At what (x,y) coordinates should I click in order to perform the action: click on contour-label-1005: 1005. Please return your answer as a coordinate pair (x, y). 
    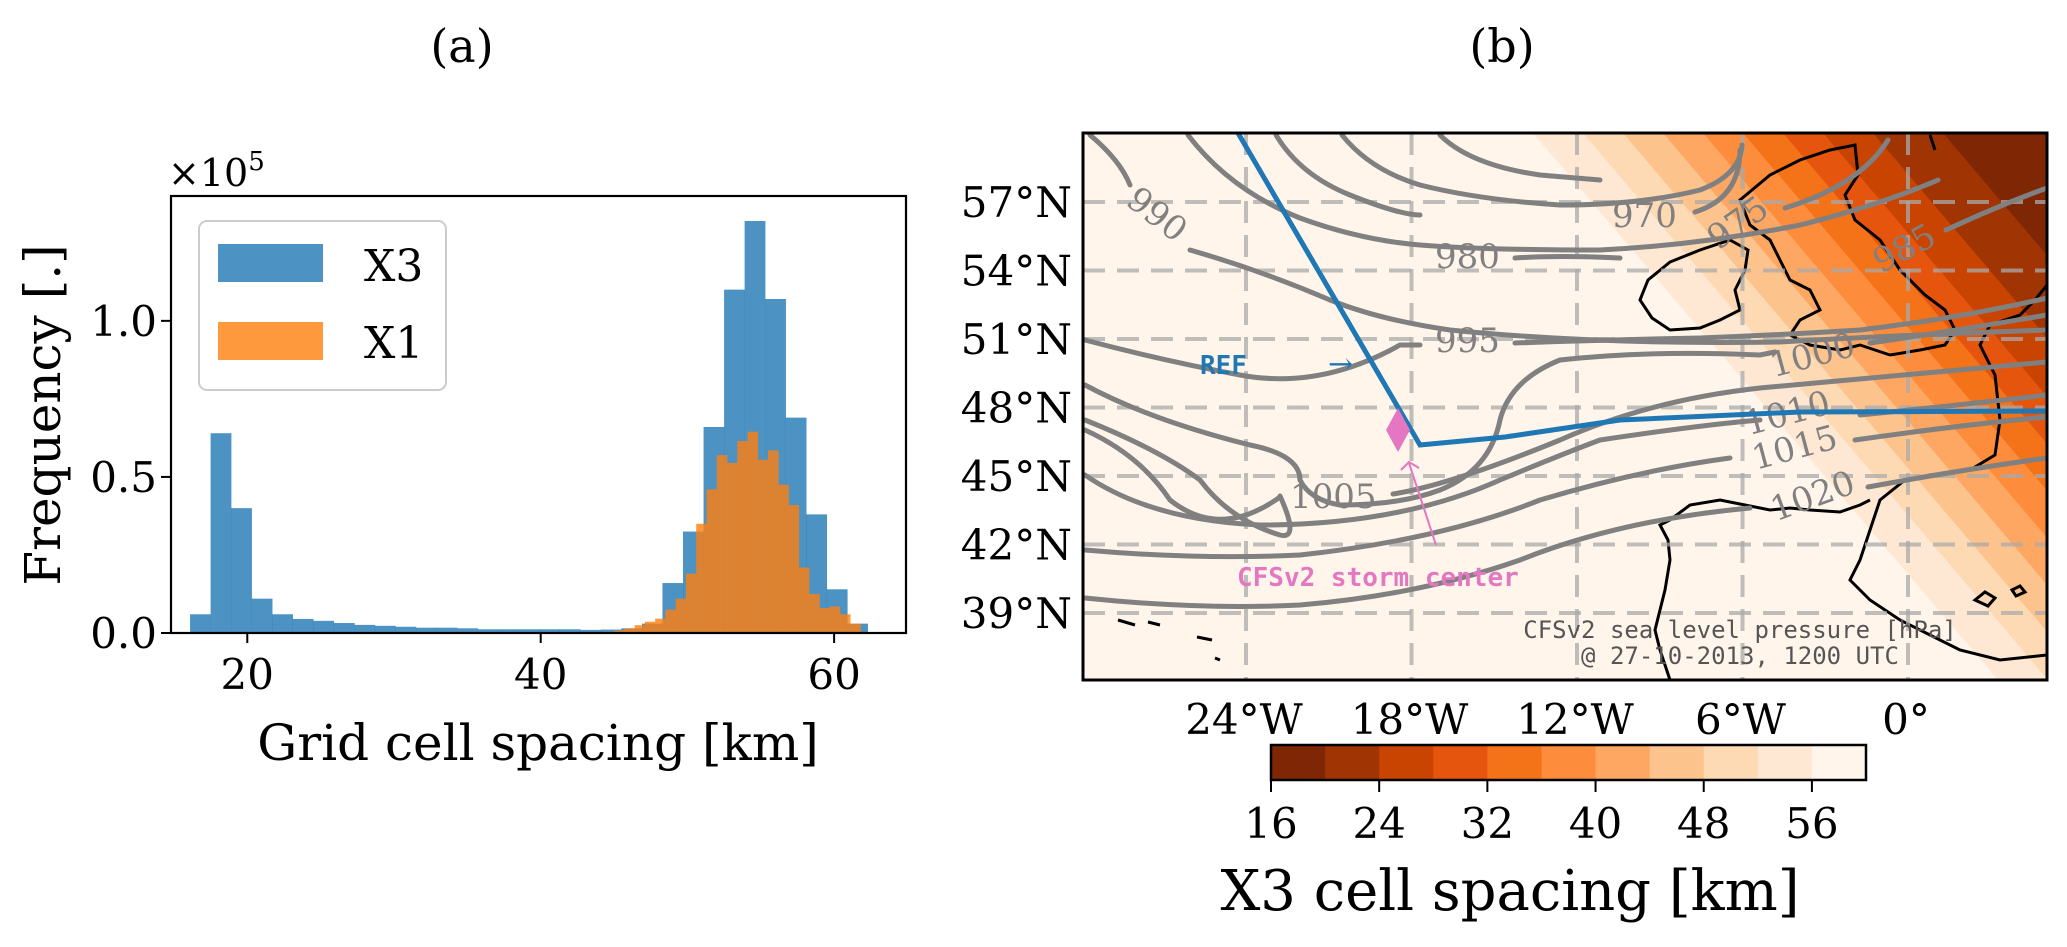
    Looking at the image, I should click on (1333, 497).